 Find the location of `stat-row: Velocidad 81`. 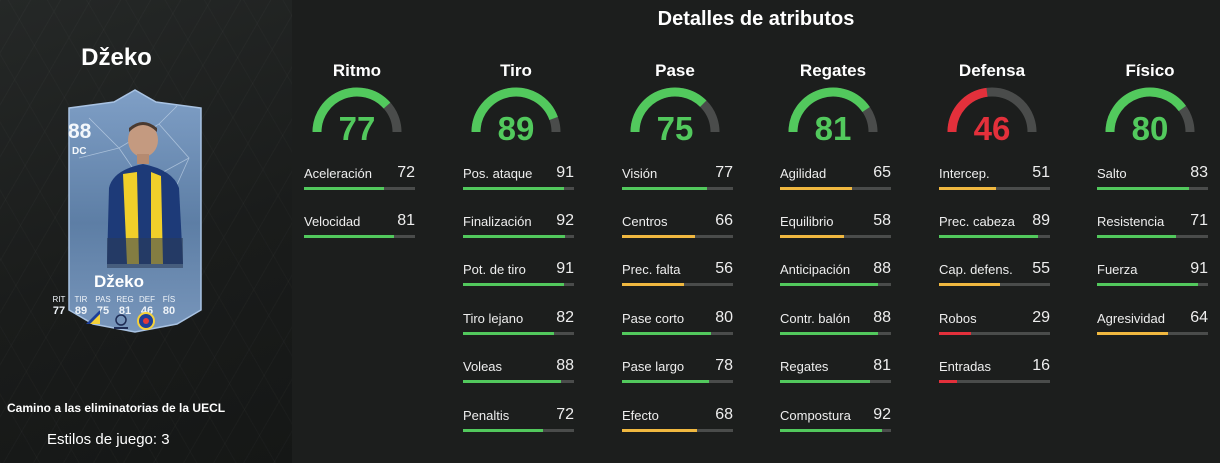

stat-row: Velocidad 81 is located at coordinates (359, 228).